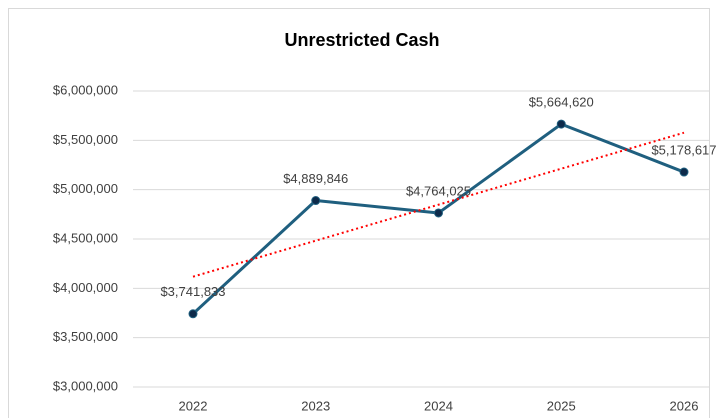  What do you see at coordinates (85, 188) in the screenshot?
I see `y-tick-label: $5,000,000` at bounding box center [85, 188].